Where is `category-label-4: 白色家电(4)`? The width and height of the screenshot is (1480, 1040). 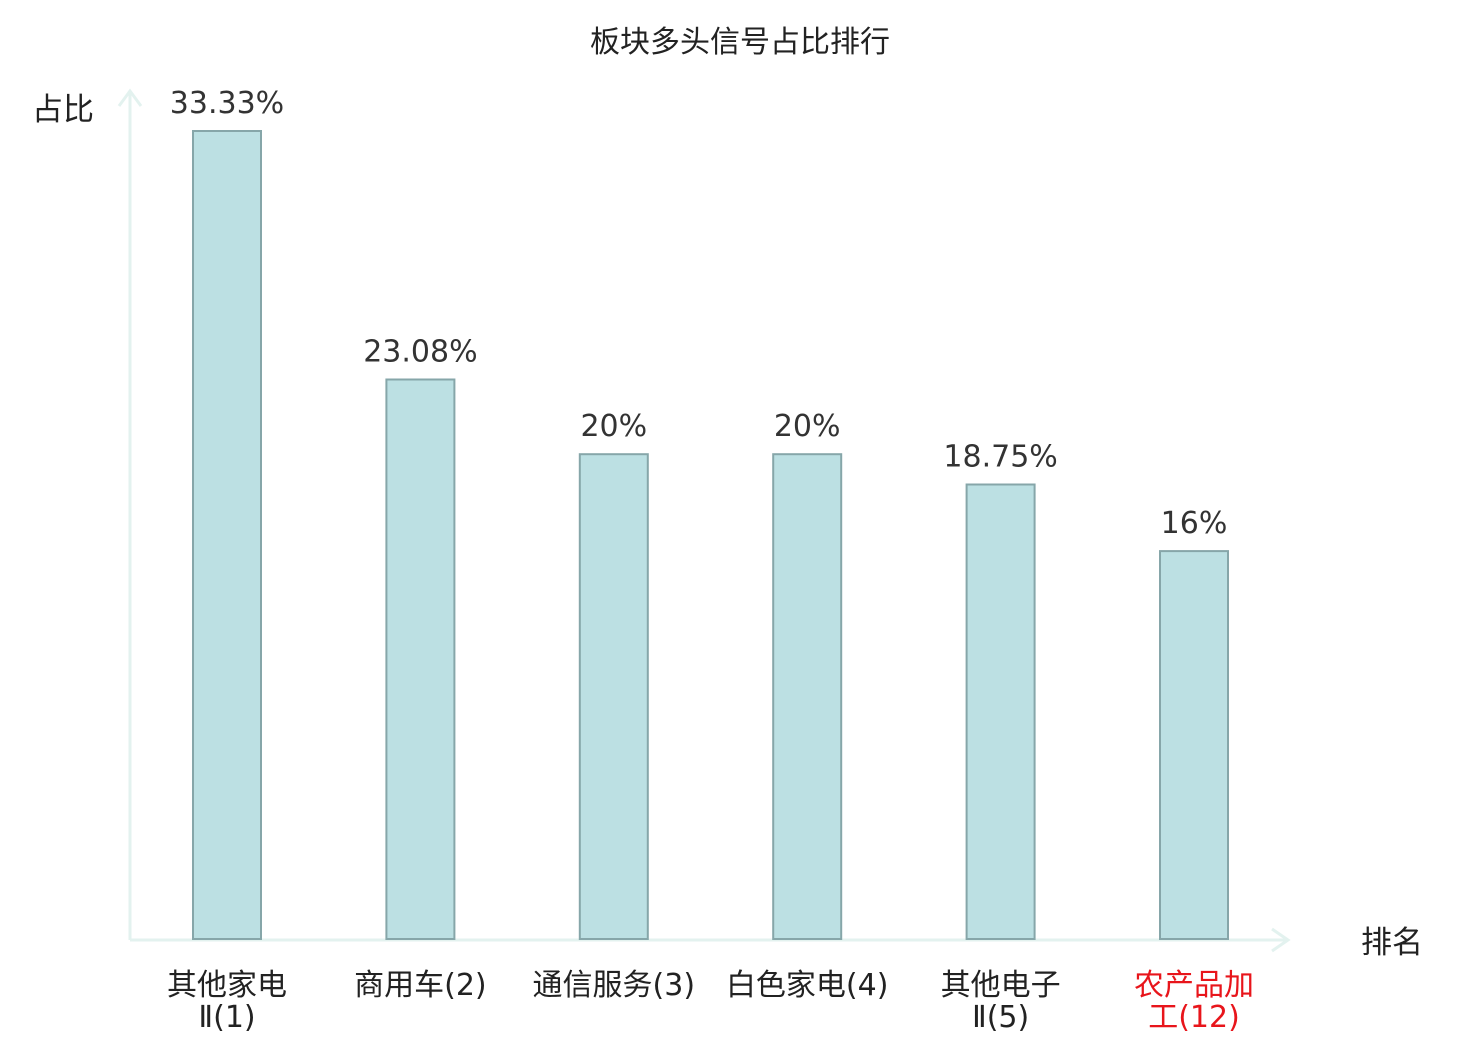
category-label-4: 白色家电(4) is located at coordinates (807, 985).